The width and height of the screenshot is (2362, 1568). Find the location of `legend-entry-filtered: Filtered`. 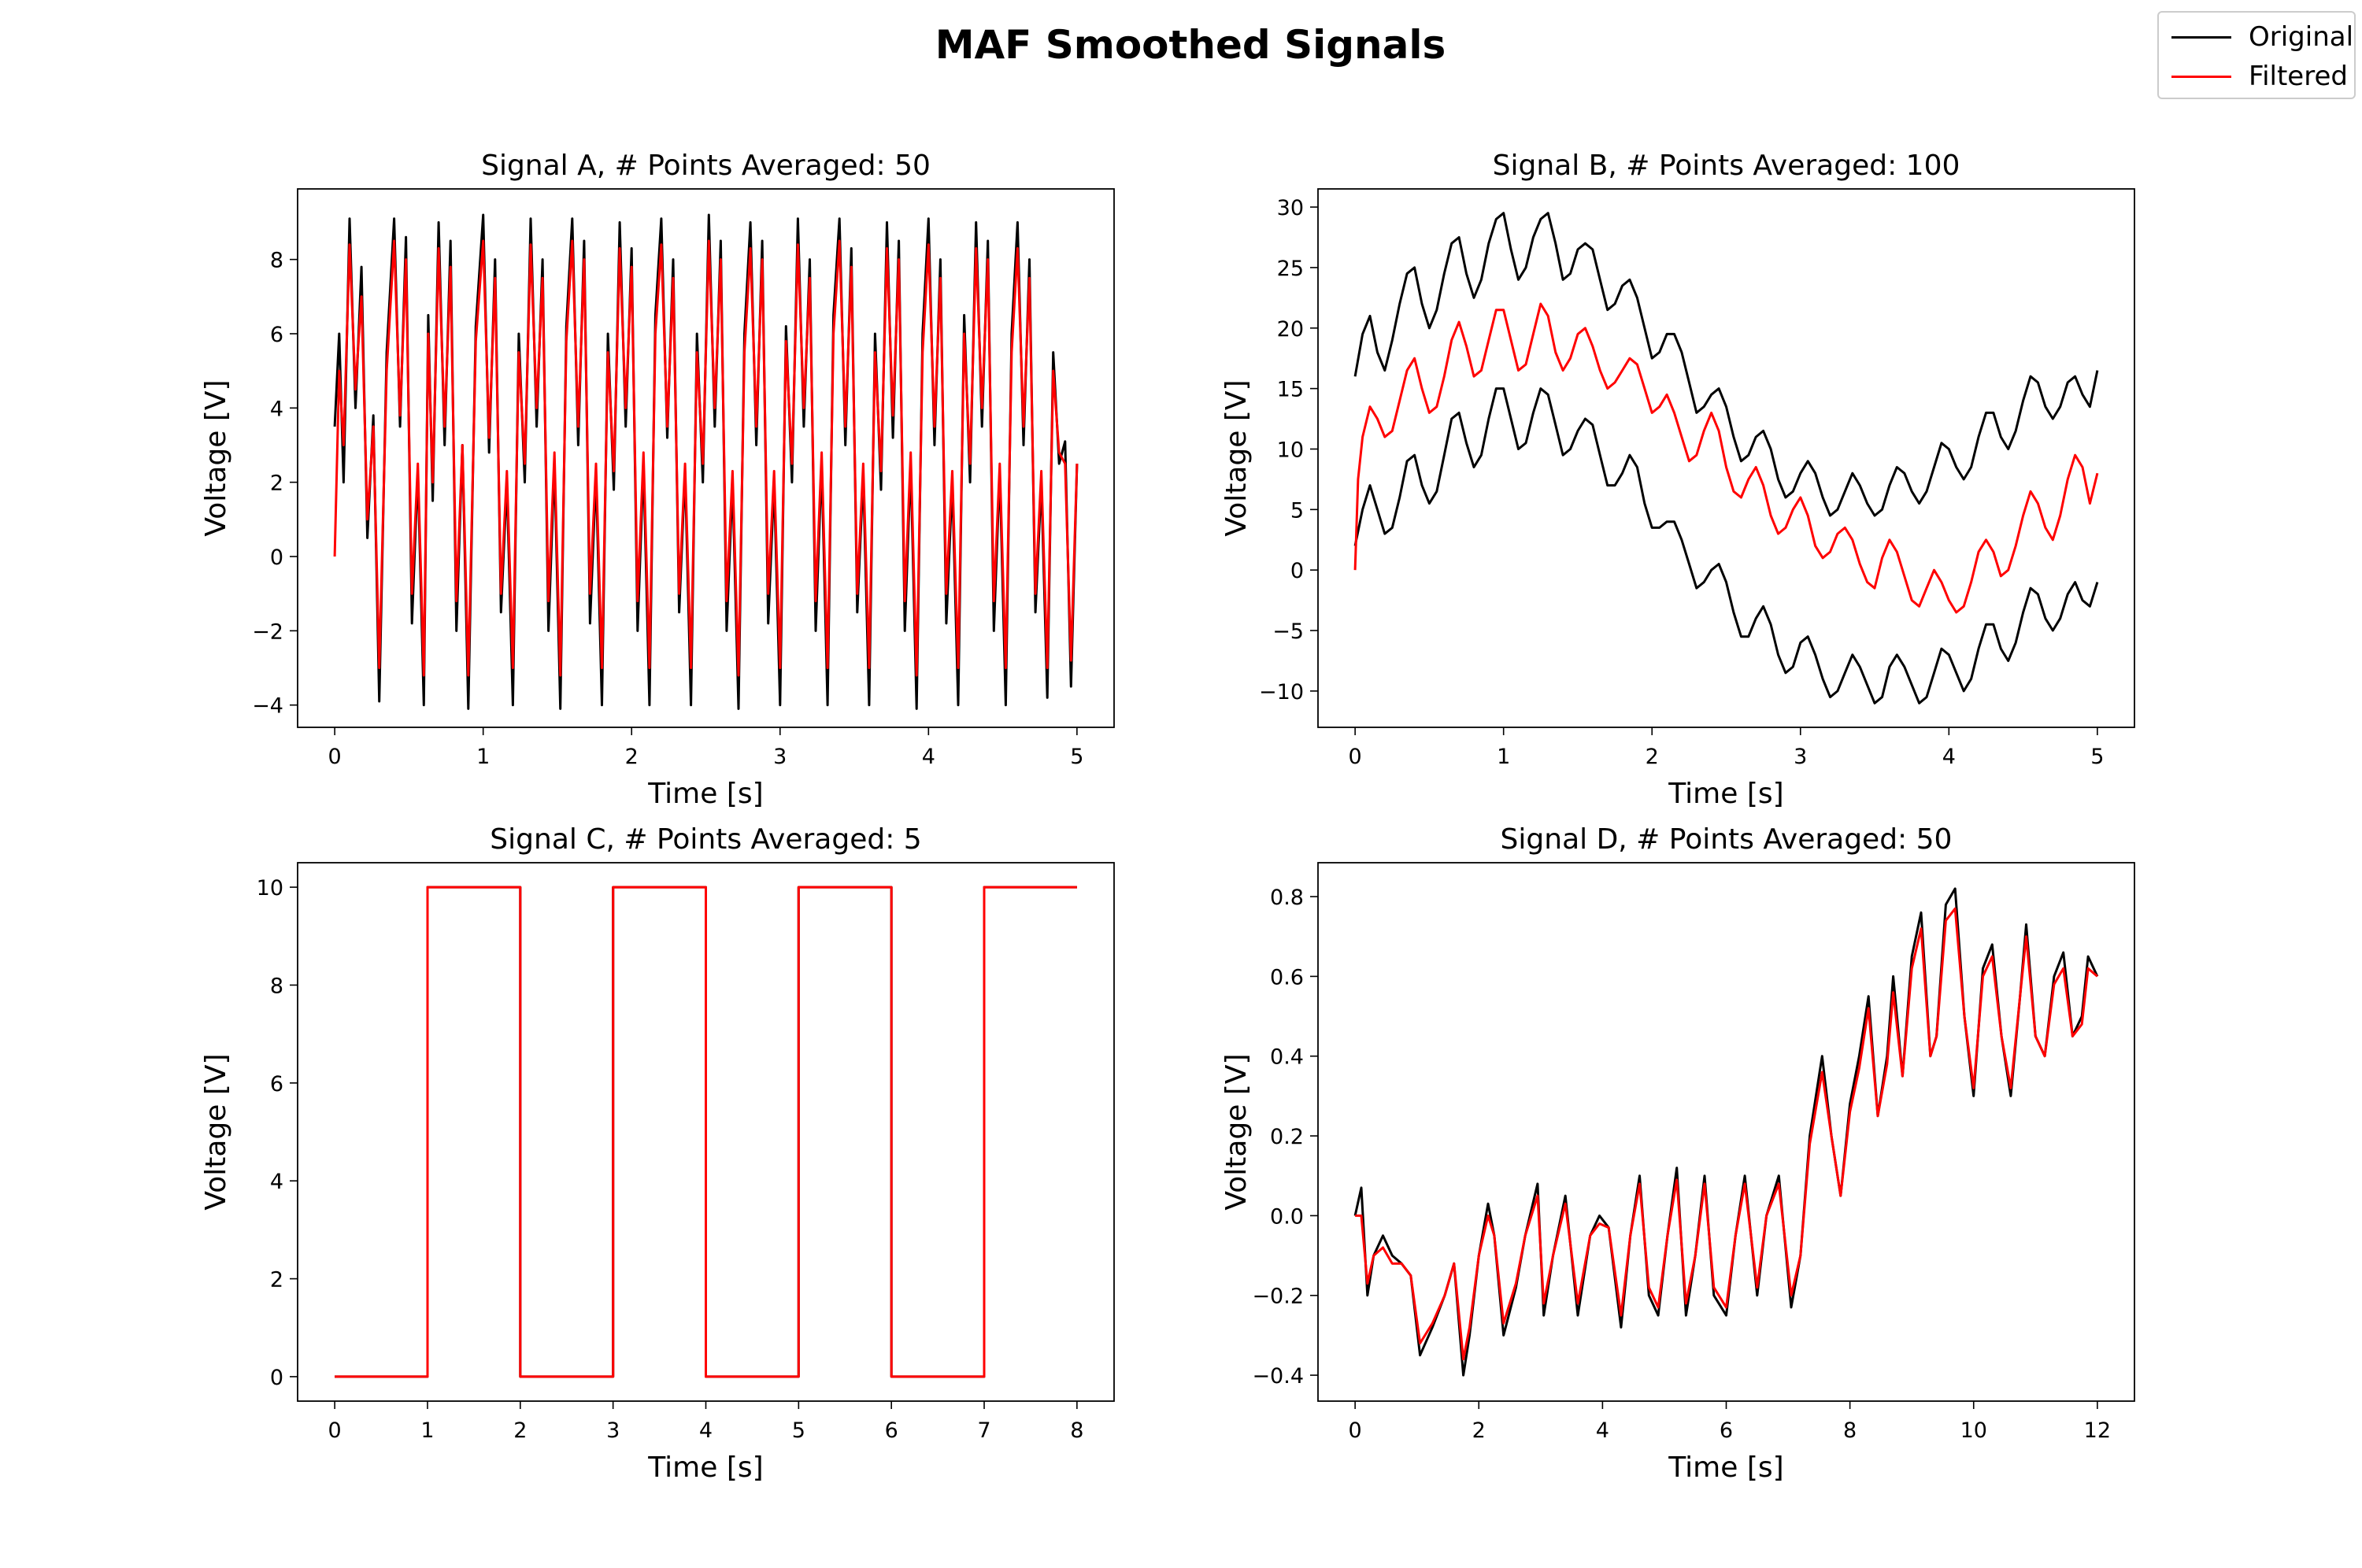

legend-entry-filtered: Filtered is located at coordinates (2260, 76).